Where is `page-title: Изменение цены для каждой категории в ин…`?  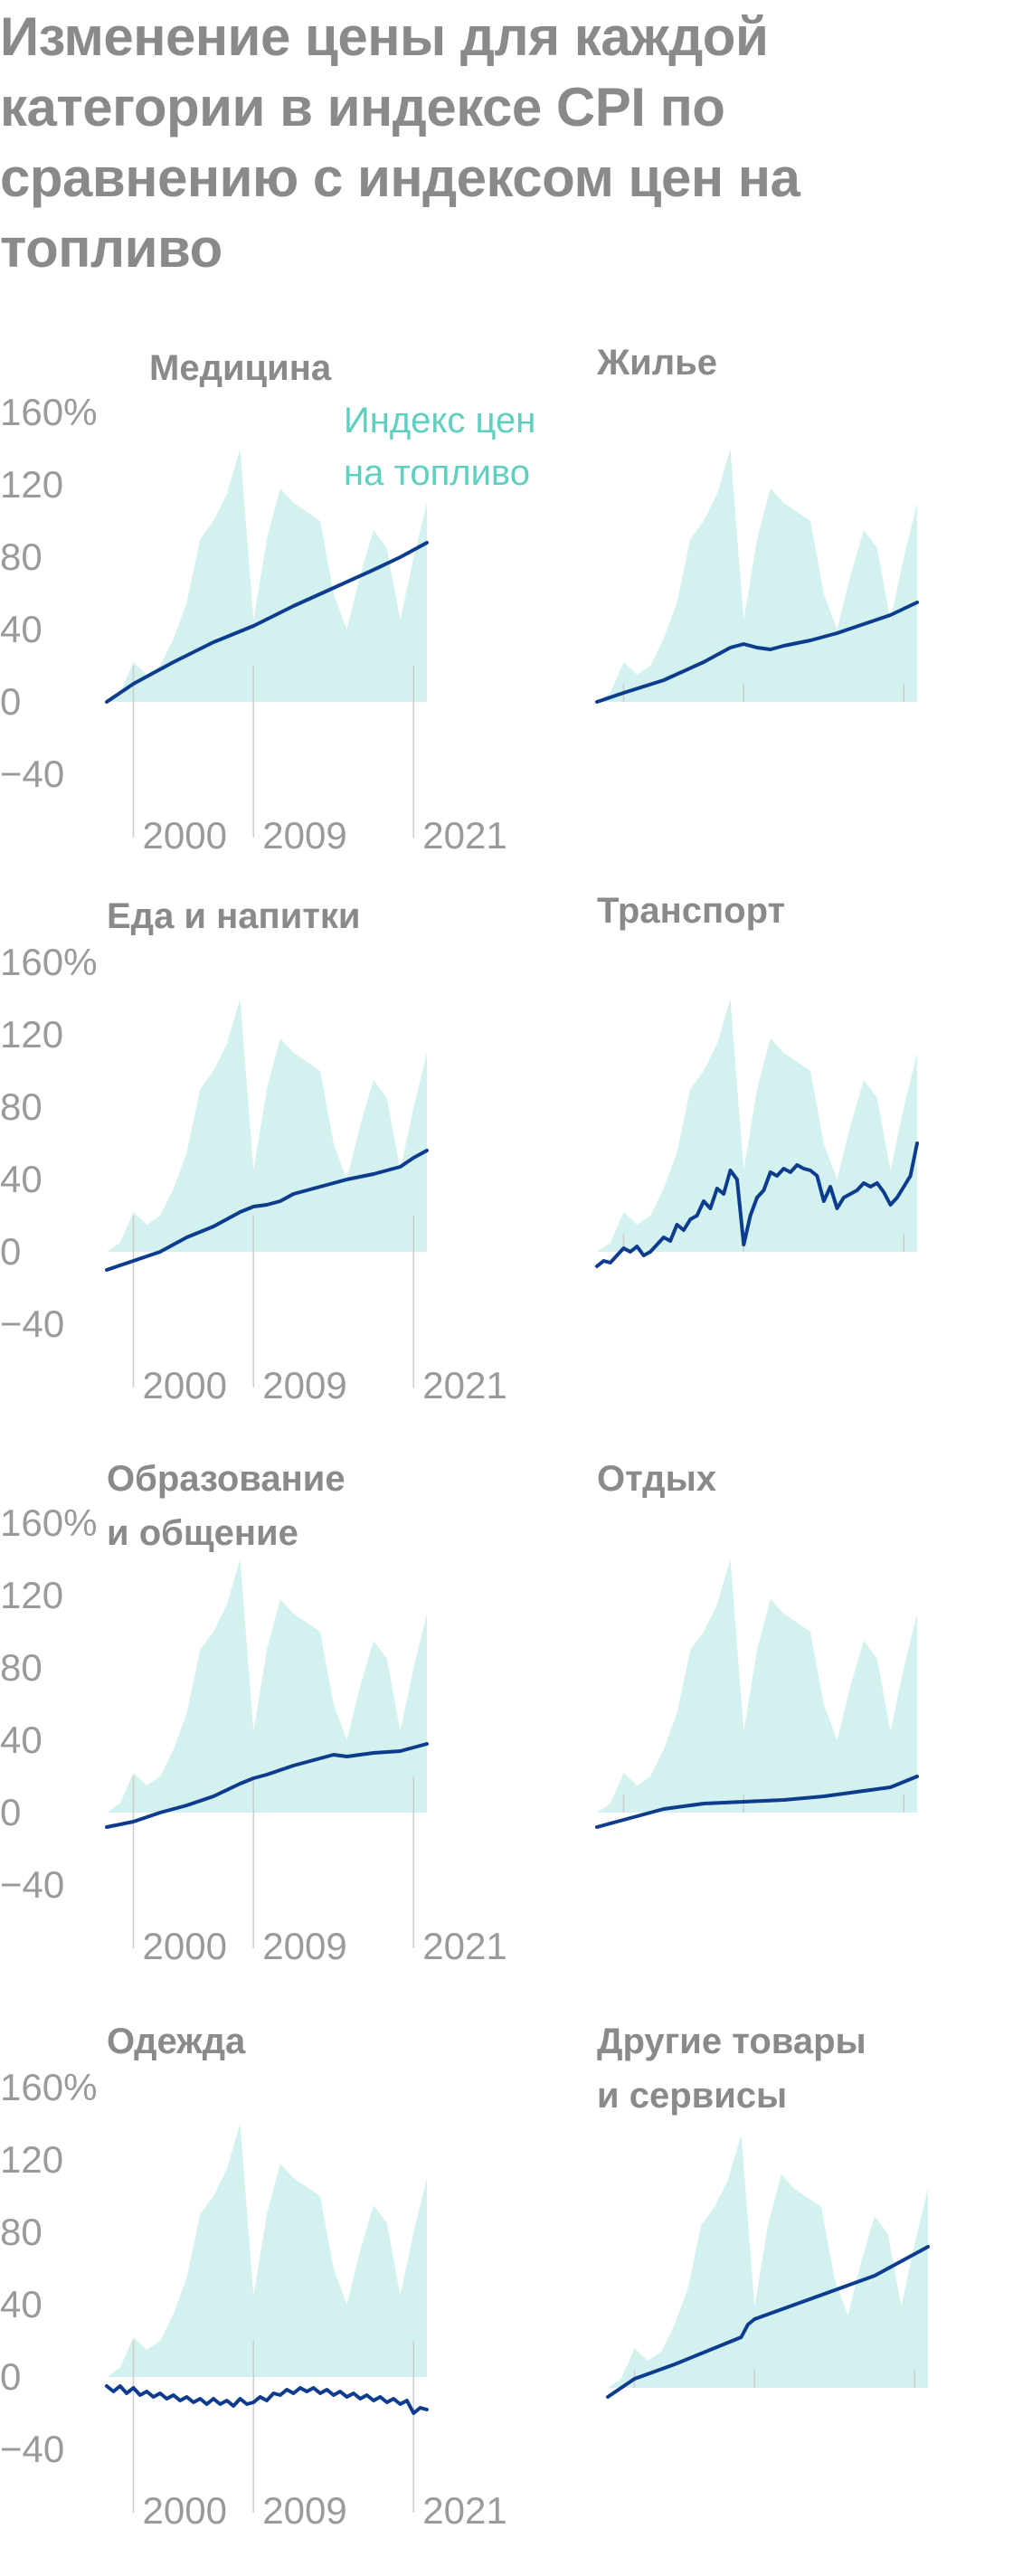
page-title: Изменение цены для каждой категории в ин… is located at coordinates (400, 142).